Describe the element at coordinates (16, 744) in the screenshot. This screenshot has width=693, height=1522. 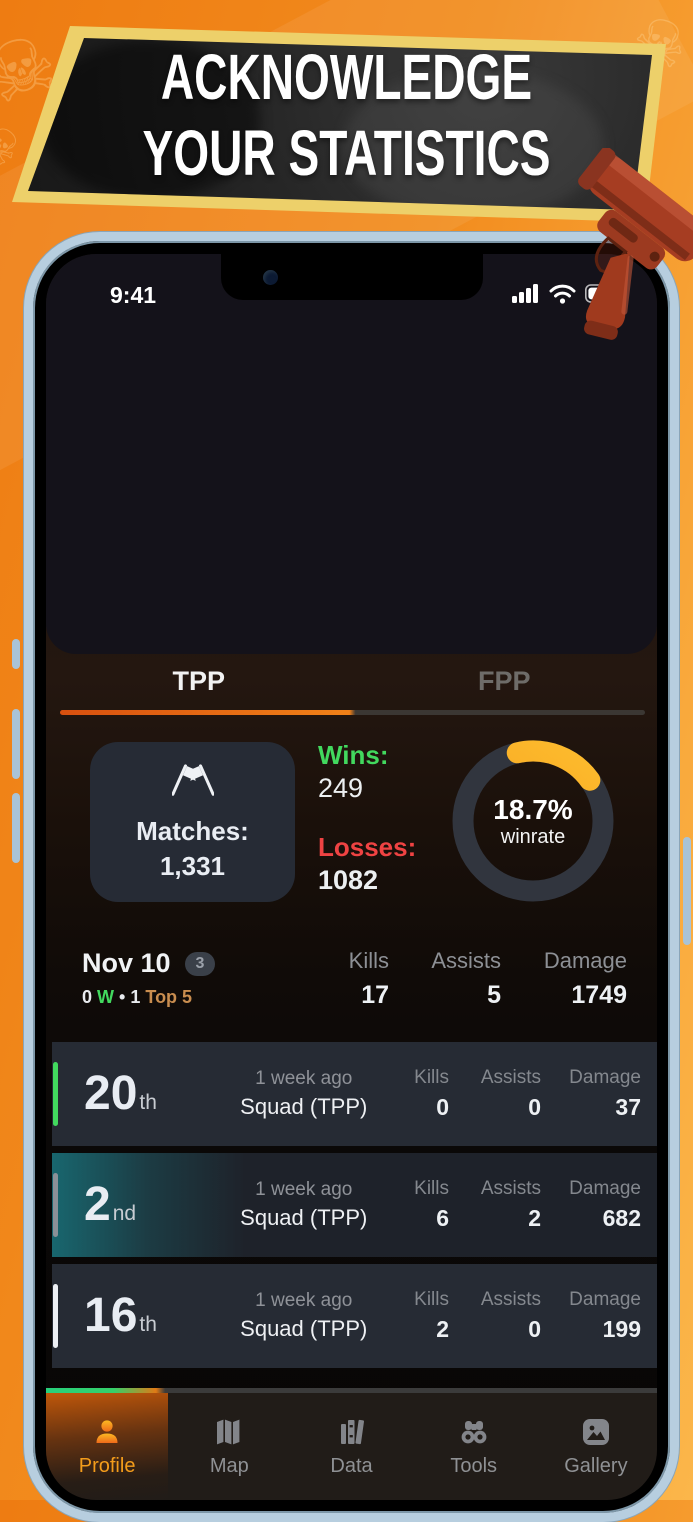
I see `volume-up-button` at that location.